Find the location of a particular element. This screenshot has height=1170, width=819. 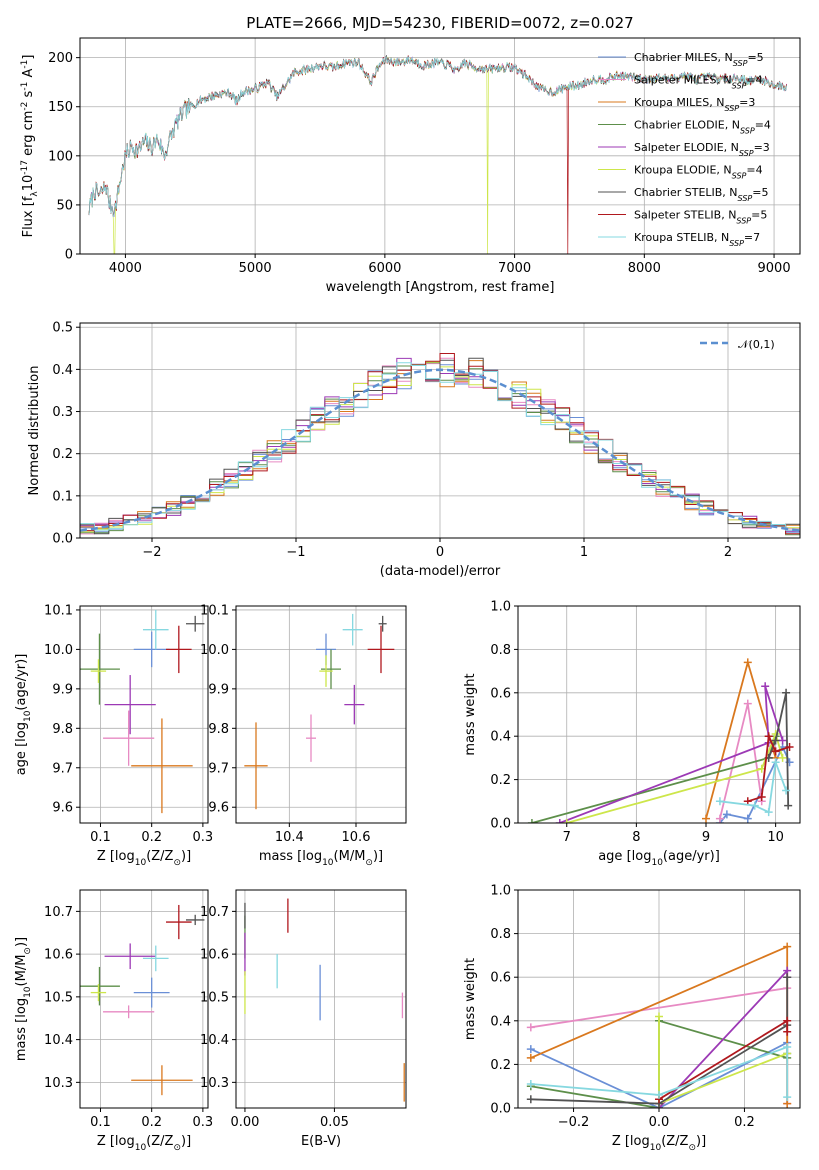

age_weight-ytick-label-3: 0.6 is located at coordinates (500, 693).